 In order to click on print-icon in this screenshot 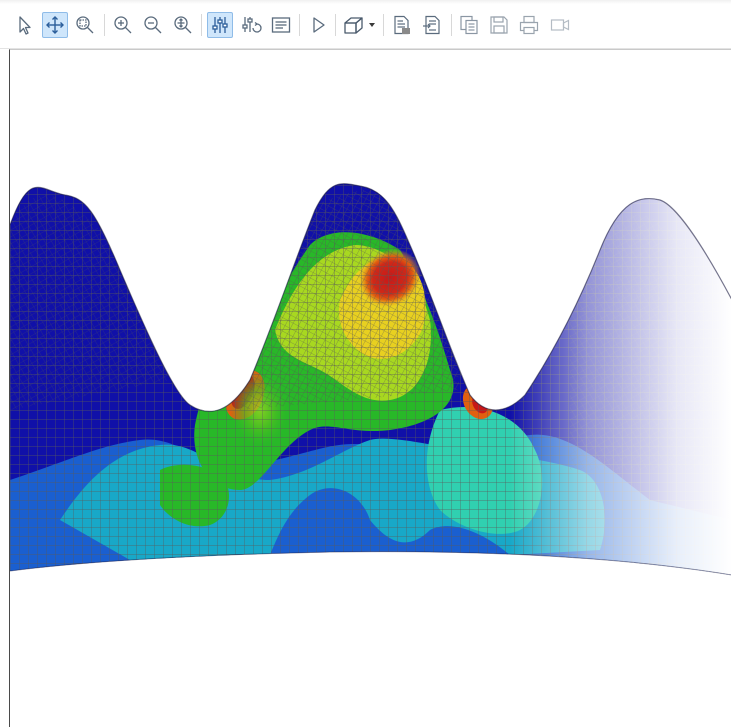, I will do `click(529, 25)`.